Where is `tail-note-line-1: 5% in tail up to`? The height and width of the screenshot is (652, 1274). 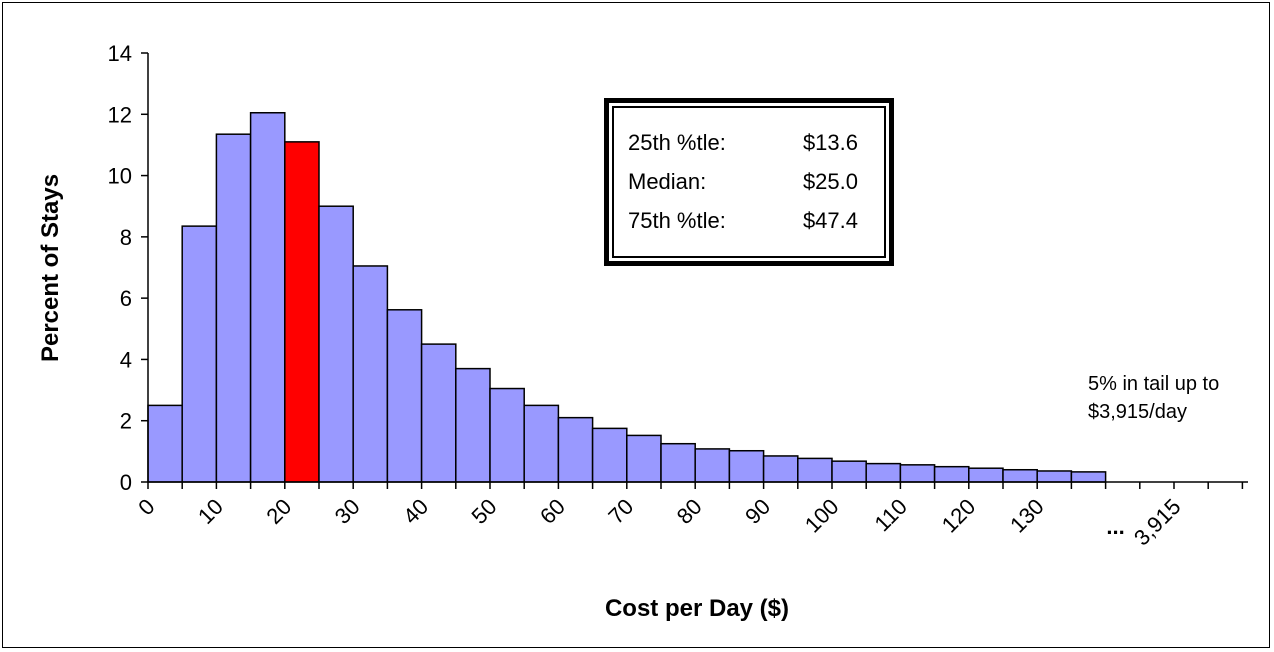
tail-note-line-1: 5% in tail up to is located at coordinates (1153, 384).